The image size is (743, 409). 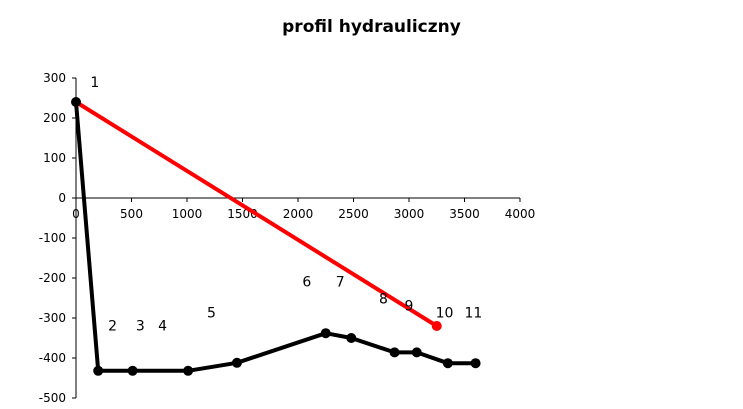 I want to click on y-tick-label: 300, so click(x=54, y=78).